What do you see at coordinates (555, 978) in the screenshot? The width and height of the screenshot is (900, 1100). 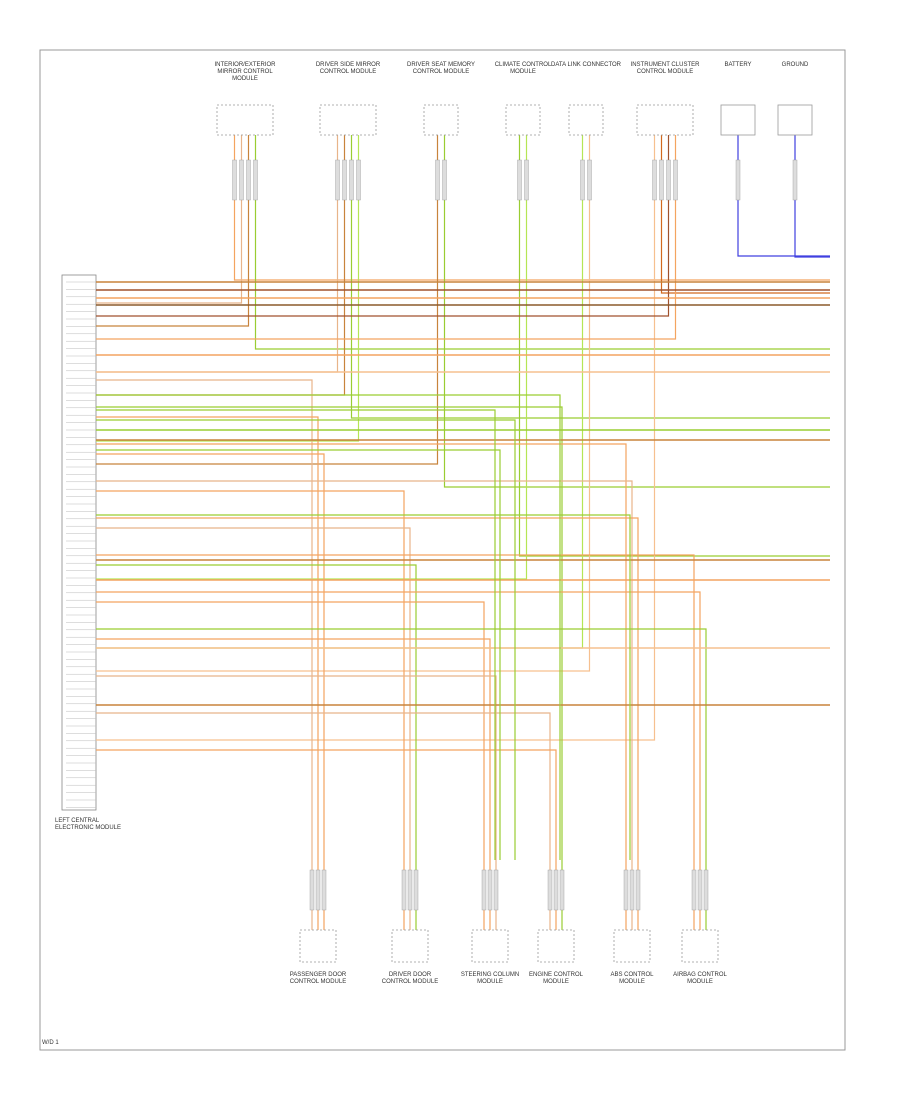 I see `component-label: Engine Control Module` at bounding box center [555, 978].